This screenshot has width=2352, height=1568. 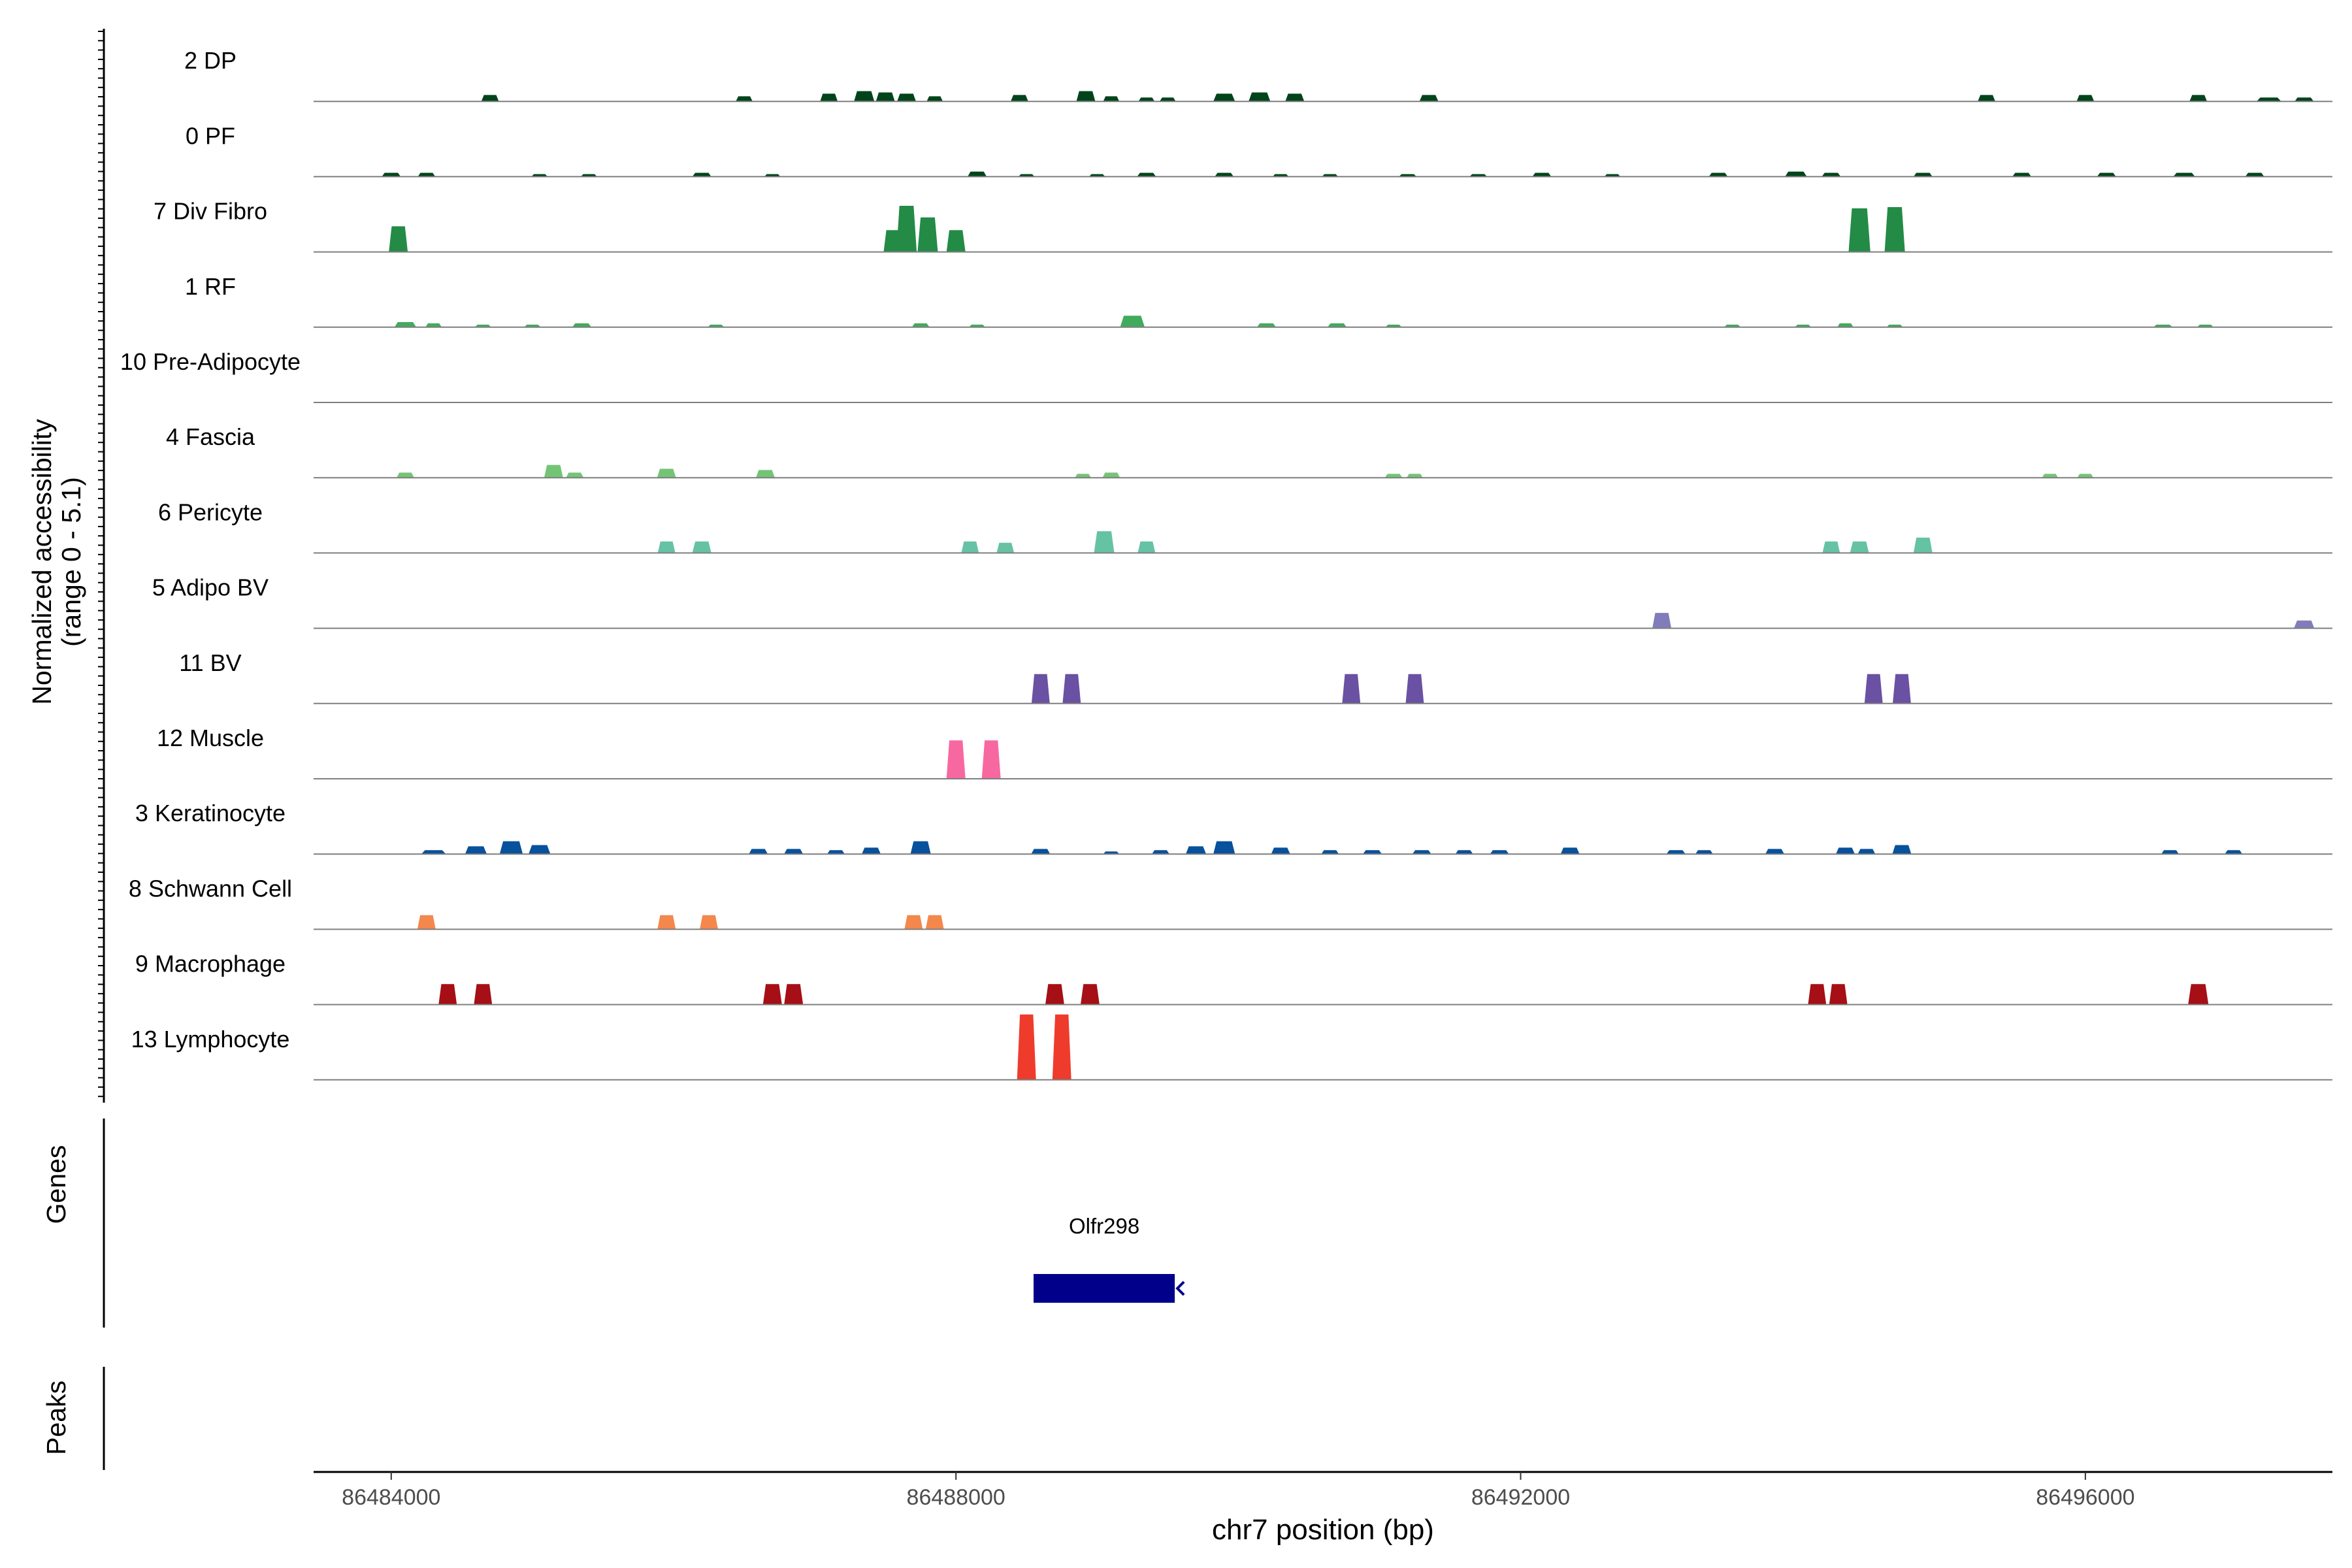 What do you see at coordinates (1258, 75) in the screenshot?
I see `track: 2 DP` at bounding box center [1258, 75].